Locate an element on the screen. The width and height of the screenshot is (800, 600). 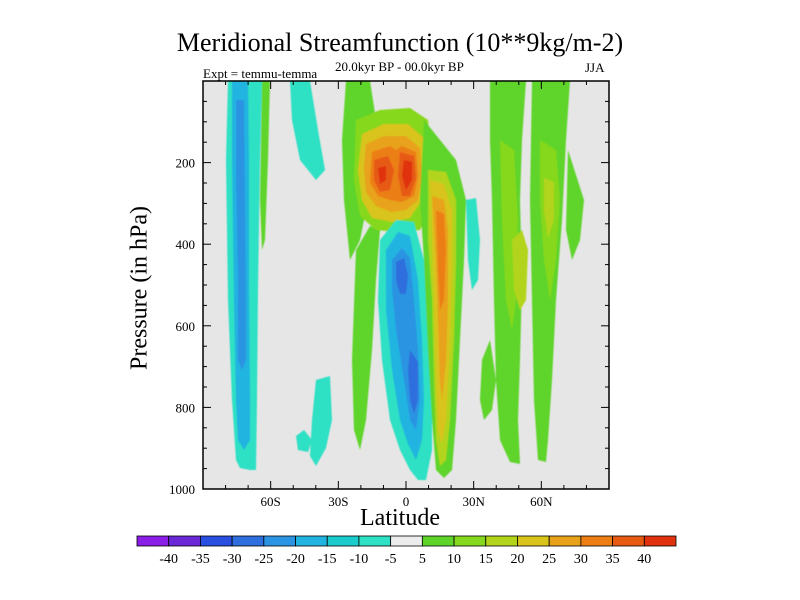
colorbar-label: -40 is located at coordinates (168, 559).